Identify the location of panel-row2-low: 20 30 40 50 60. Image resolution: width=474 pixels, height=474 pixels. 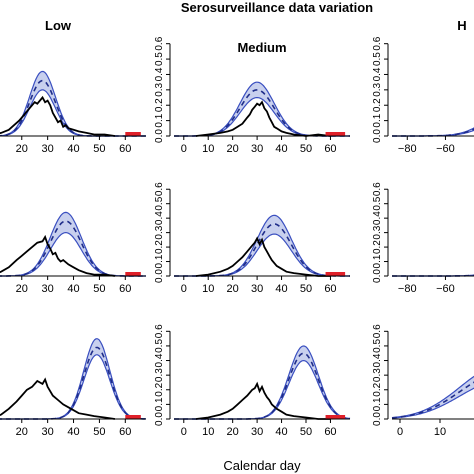
(73, 253).